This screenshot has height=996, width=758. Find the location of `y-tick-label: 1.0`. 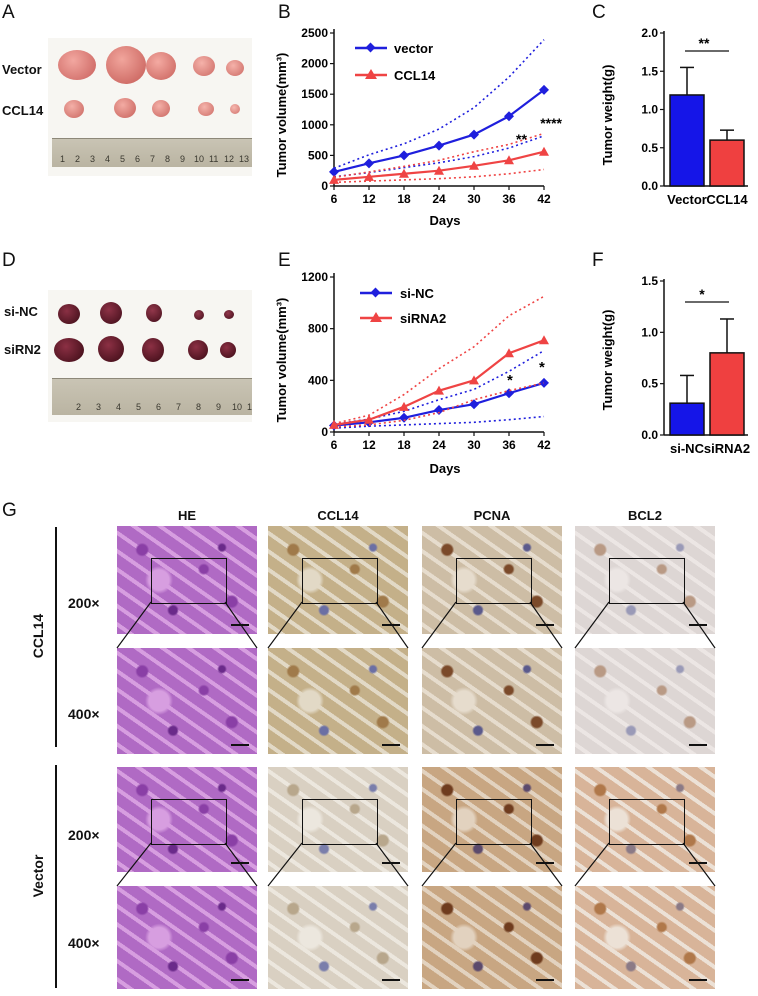

y-tick-label: 1.0 is located at coordinates (649, 110).